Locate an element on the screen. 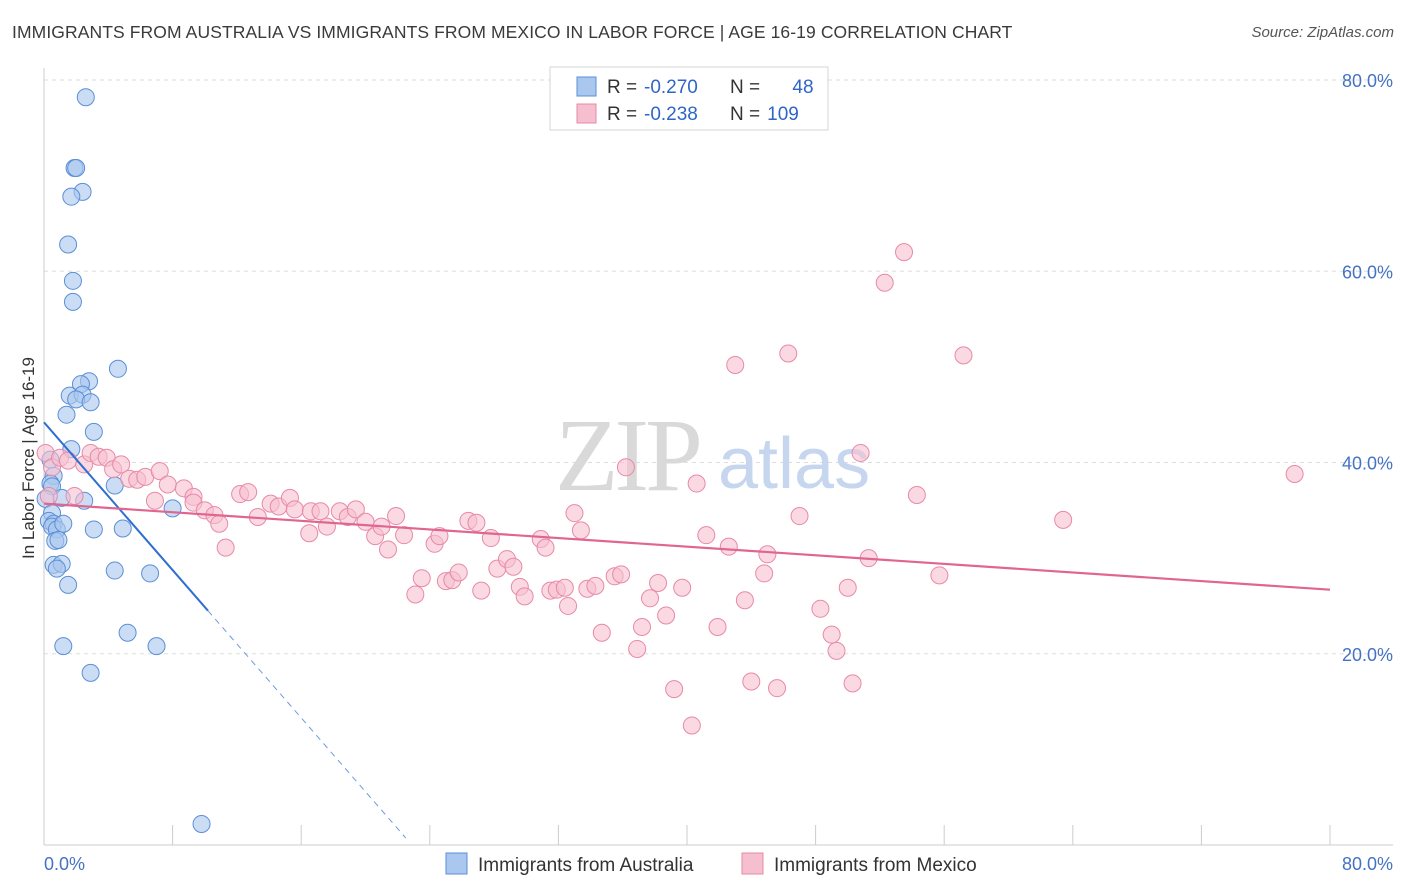  bottom-legend-swatch-australia is located at coordinates (456, 863).